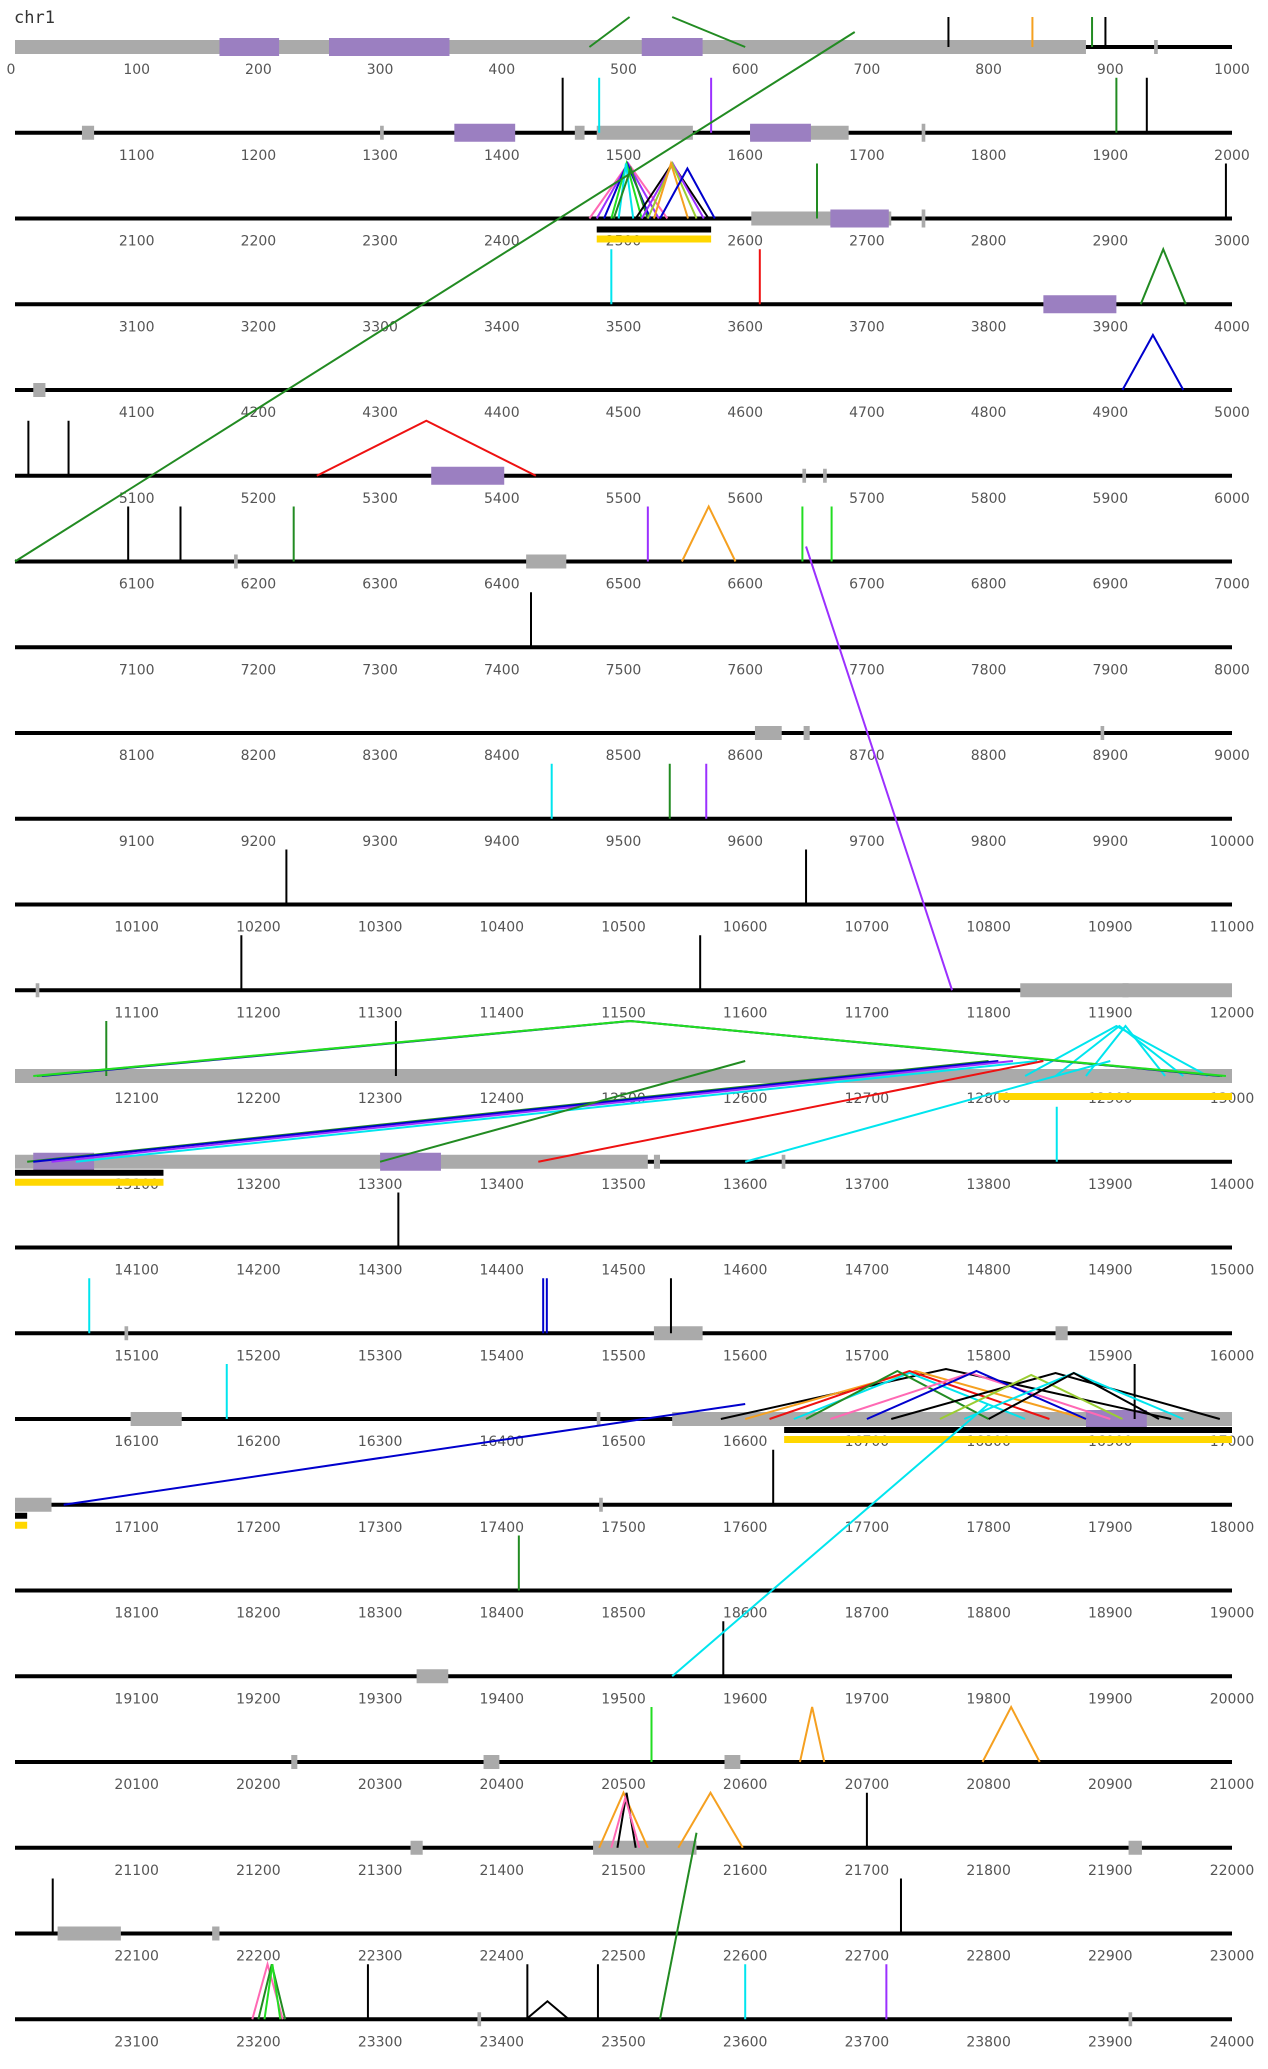 Image resolution: width=1268 pixels, height=2069 pixels. I want to click on tick-label: 15700, so click(867, 1356).